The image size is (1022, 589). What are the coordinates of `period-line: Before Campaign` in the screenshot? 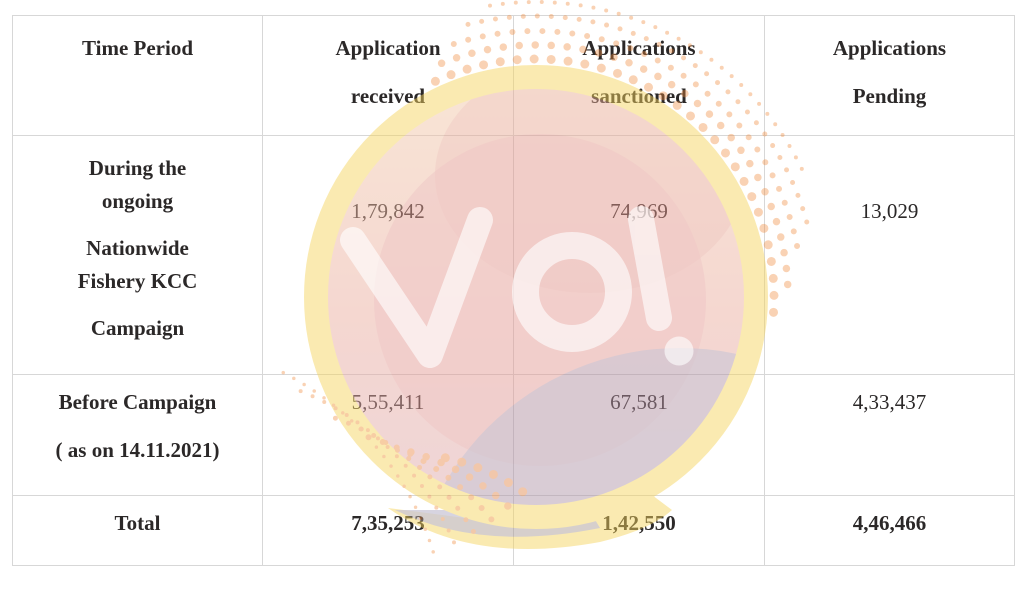 It's located at (137, 402).